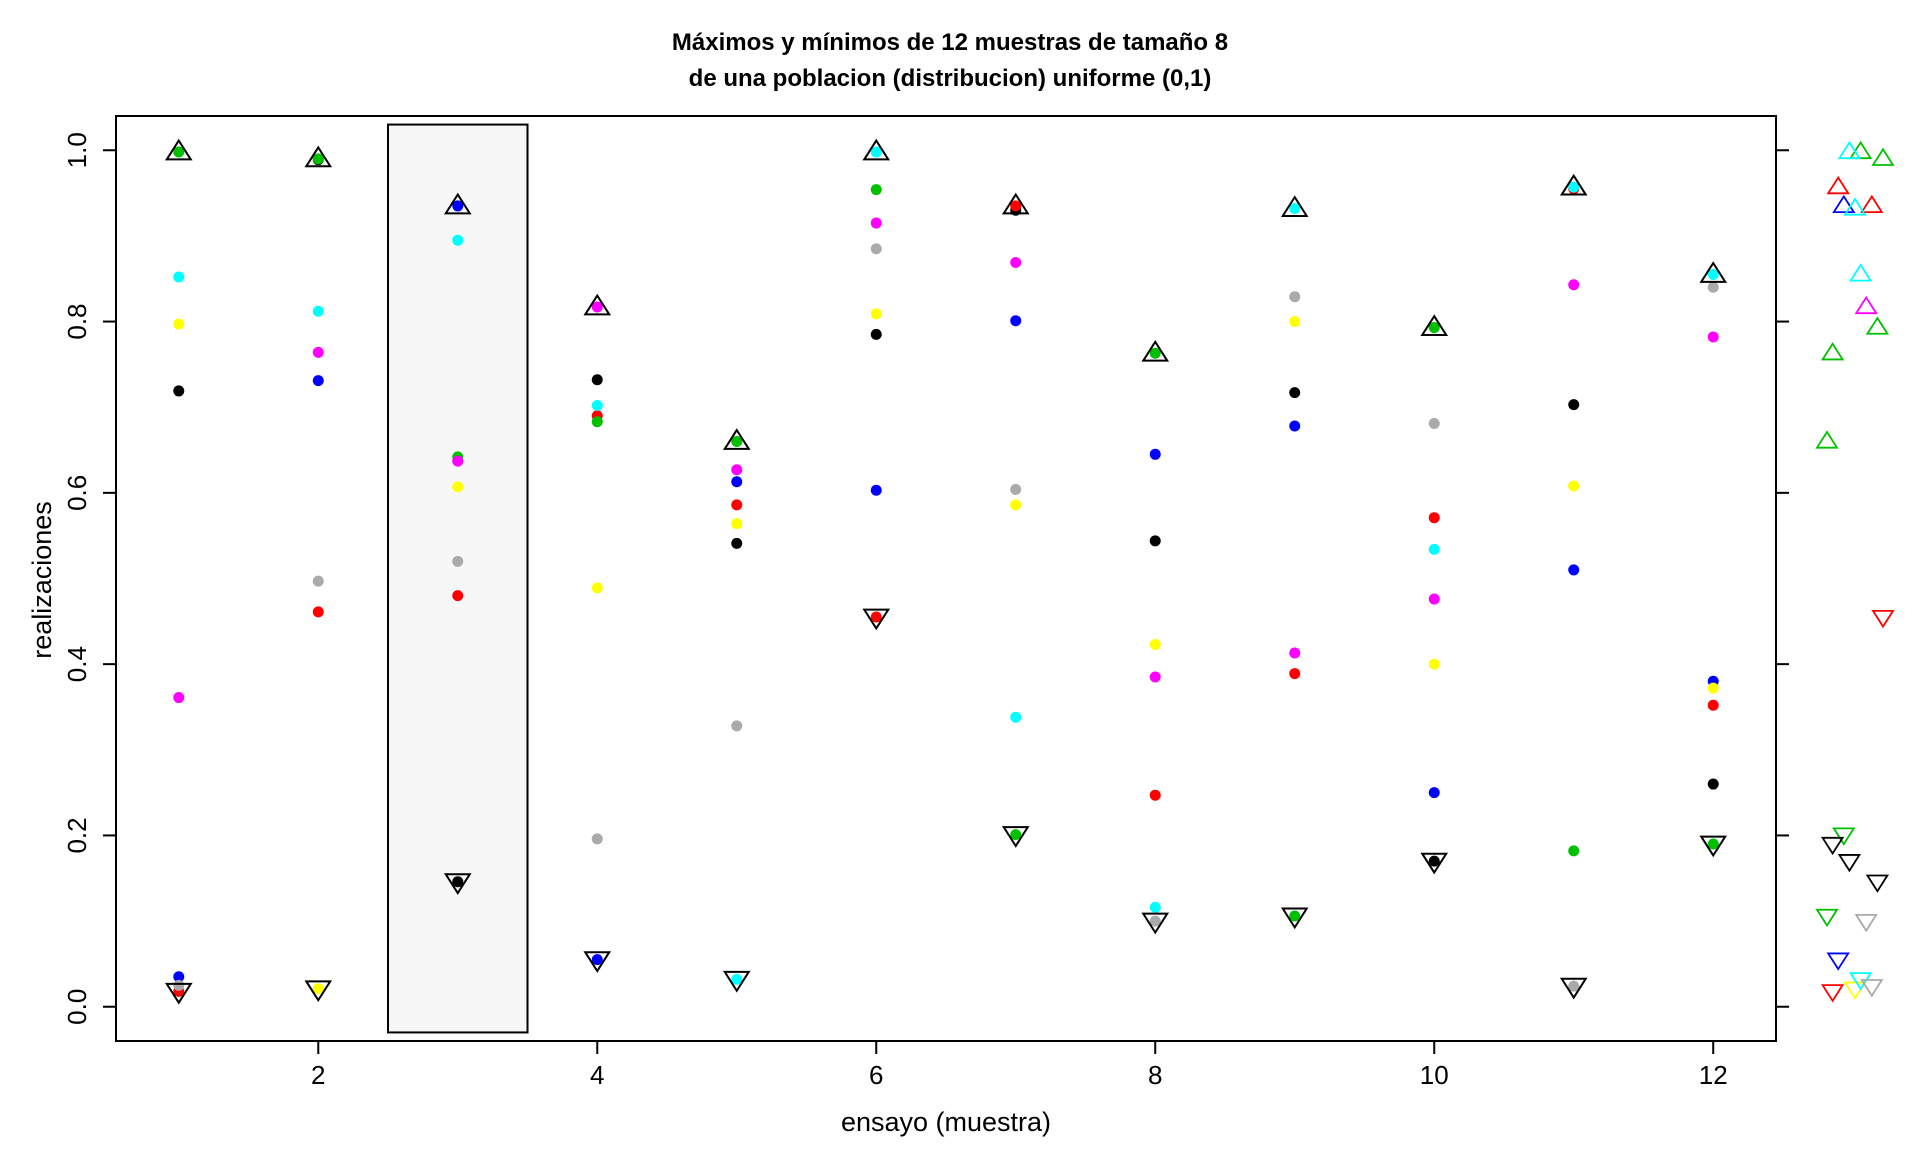 The width and height of the screenshot is (1920, 1157). I want to click on highlight-layer, so click(458, 578).